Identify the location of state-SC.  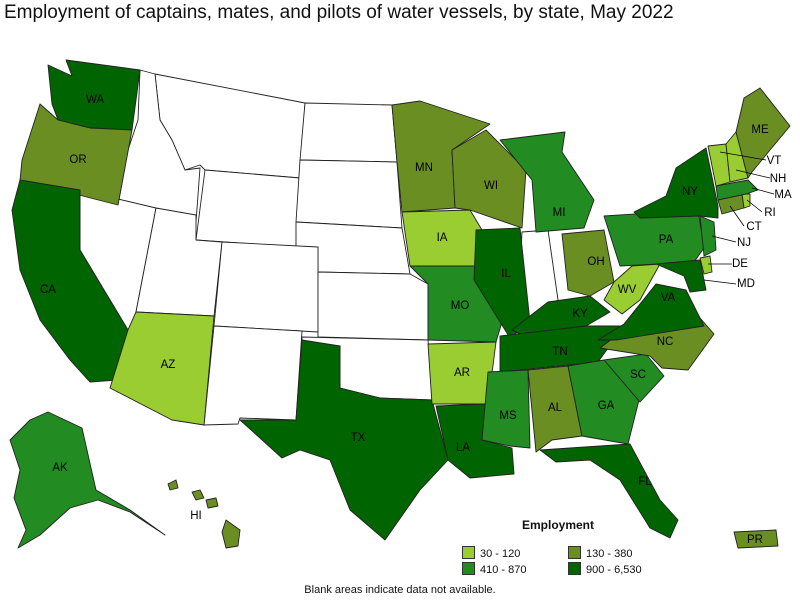
(634, 378).